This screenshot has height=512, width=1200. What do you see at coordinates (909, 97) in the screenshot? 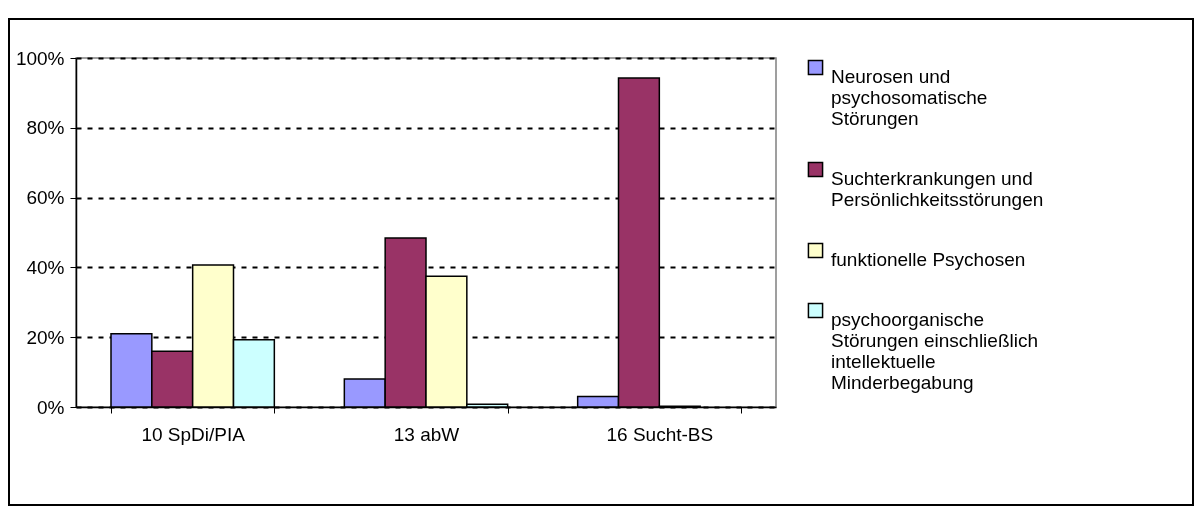
I see `legend-label: Neurosen und psychosomatische Störungen` at bounding box center [909, 97].